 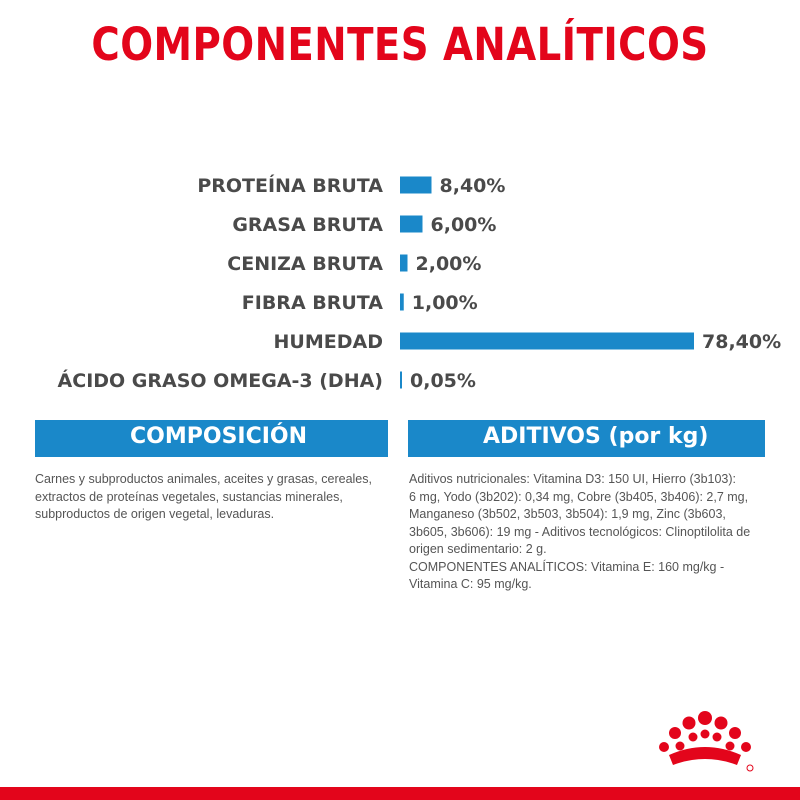 I want to click on composicion-header: COMPOSICIÓN, so click(x=211, y=438).